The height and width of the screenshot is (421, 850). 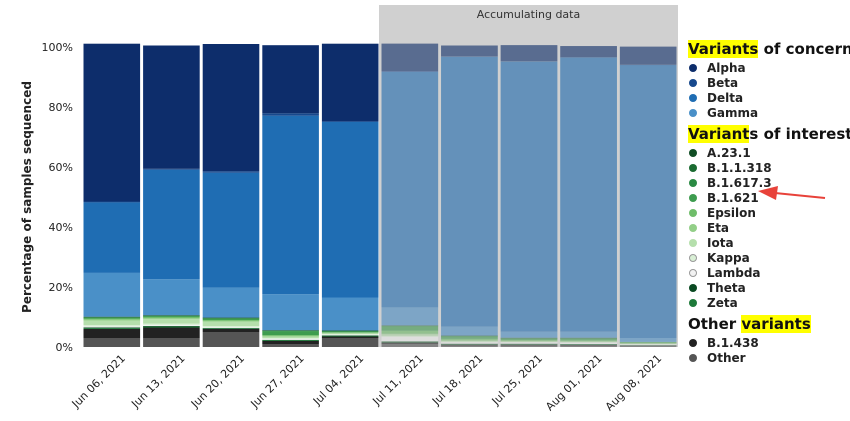 I want to click on legend-item-beta: Beta, so click(x=768, y=82).